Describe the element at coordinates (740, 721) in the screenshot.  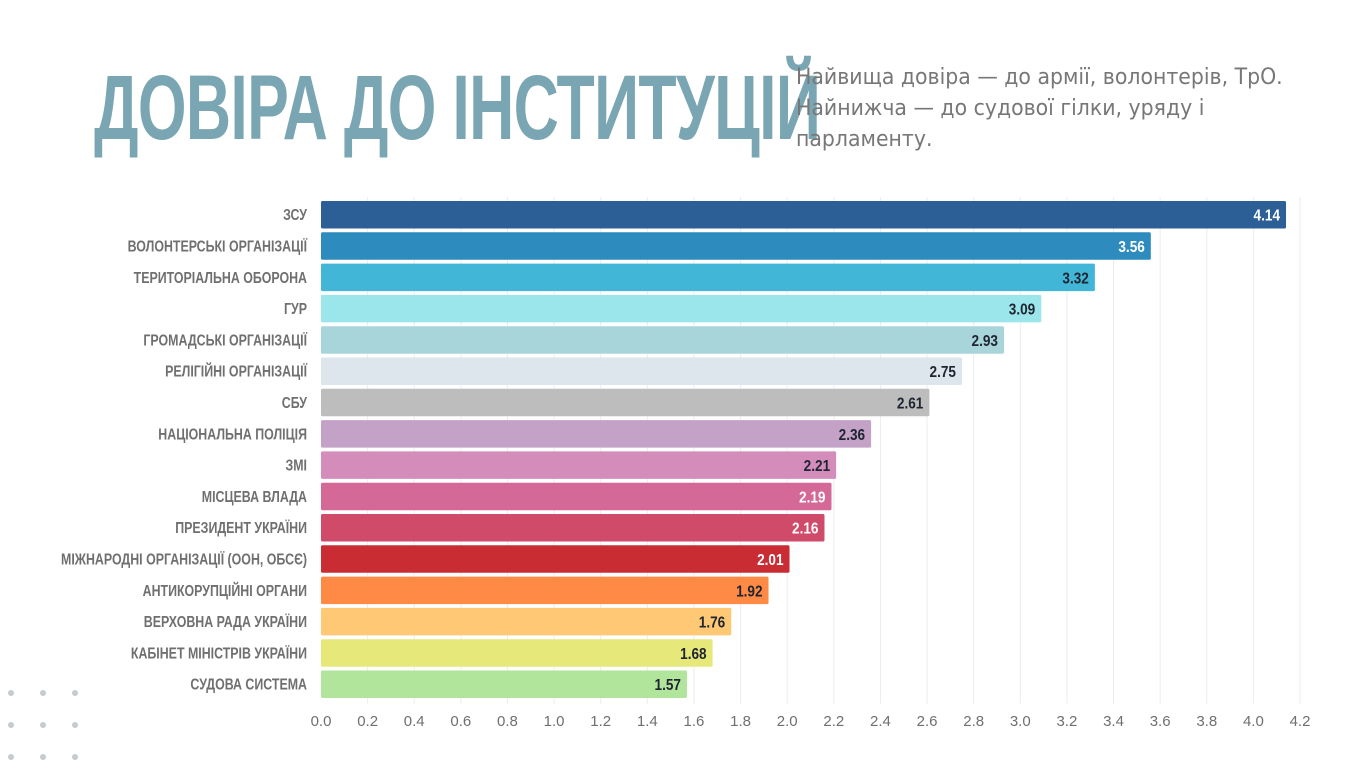
I see `x-tick-label: 1.8` at that location.